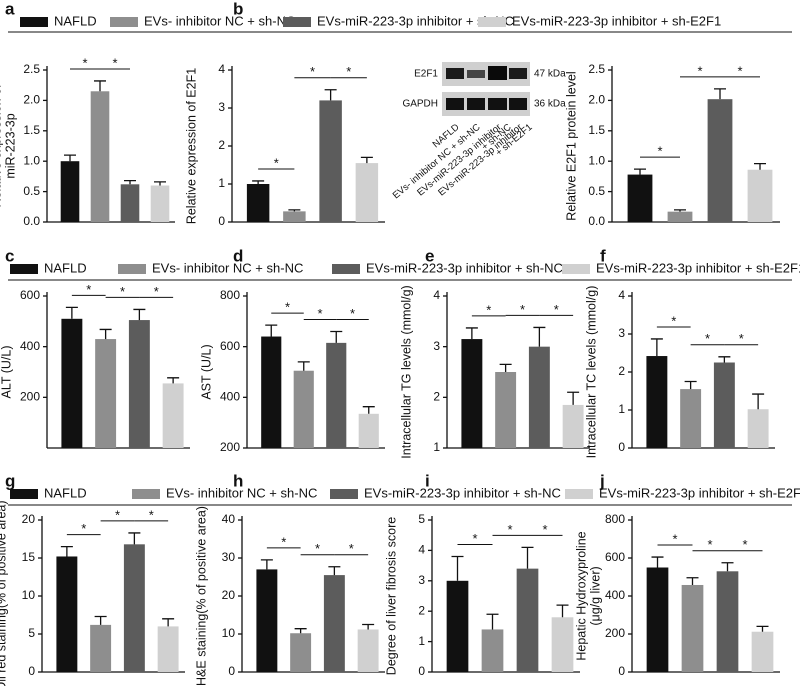 This screenshot has height=686, width=800. I want to click on y-axis-label: H&E staining(% of positive area), so click(201, 596).